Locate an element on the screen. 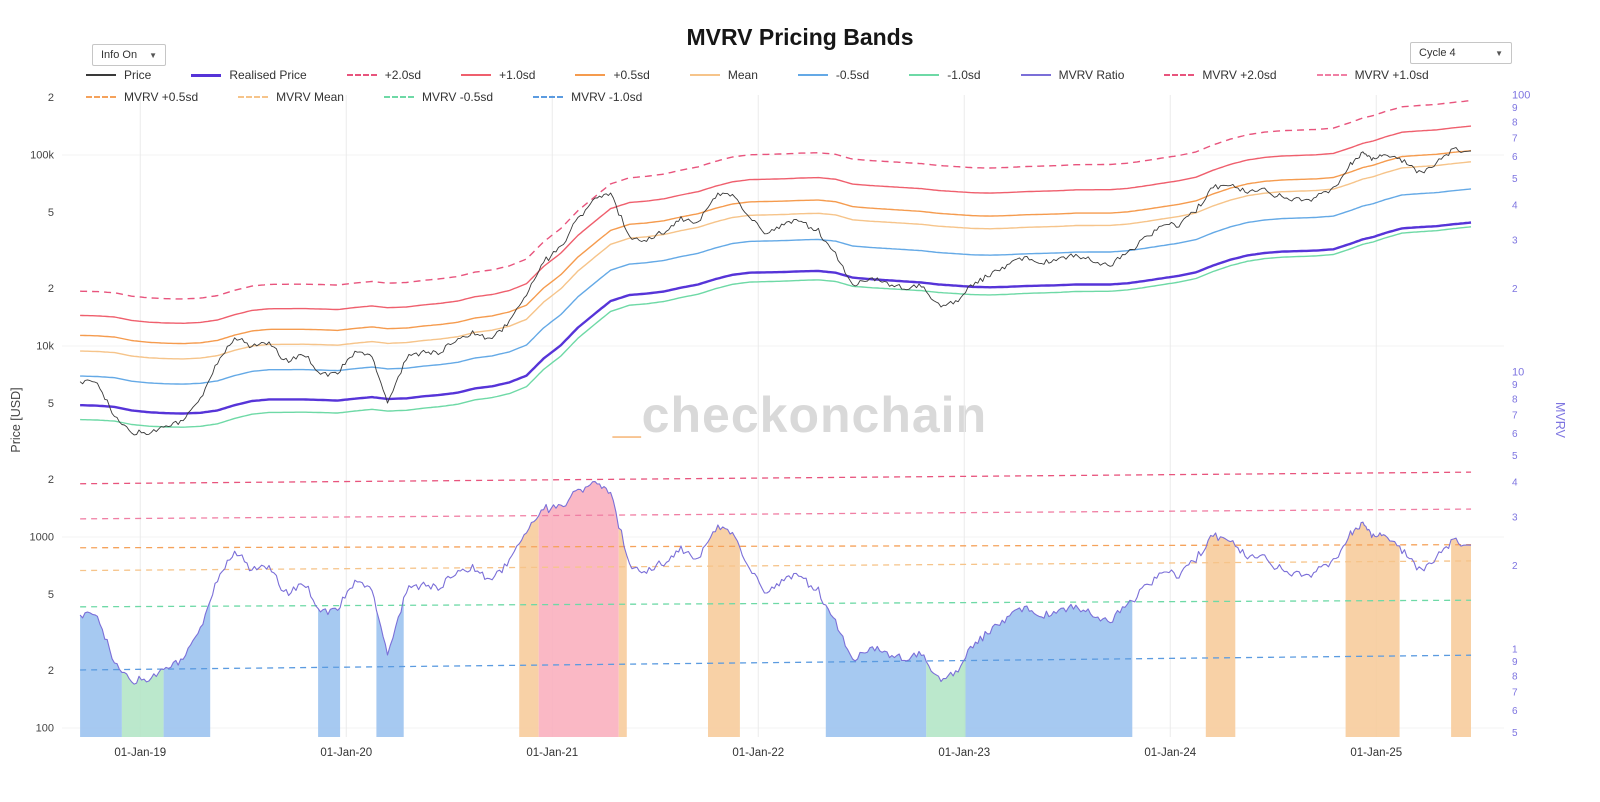 This screenshot has width=1600, height=802. legend-item-mvrv-2-0sd: MVRV +2.0sd is located at coordinates (1220, 75).